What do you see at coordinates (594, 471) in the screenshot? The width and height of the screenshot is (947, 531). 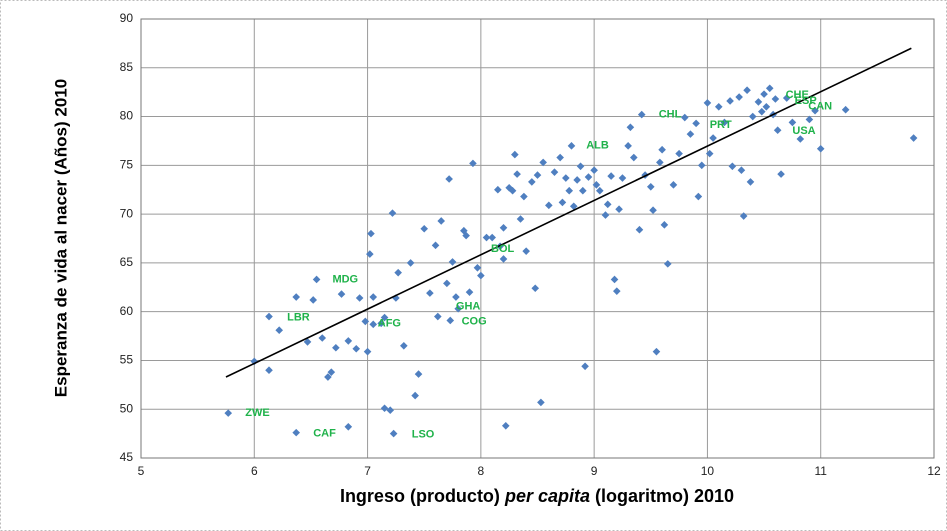 I see `x-tick-label: 9` at bounding box center [594, 471].